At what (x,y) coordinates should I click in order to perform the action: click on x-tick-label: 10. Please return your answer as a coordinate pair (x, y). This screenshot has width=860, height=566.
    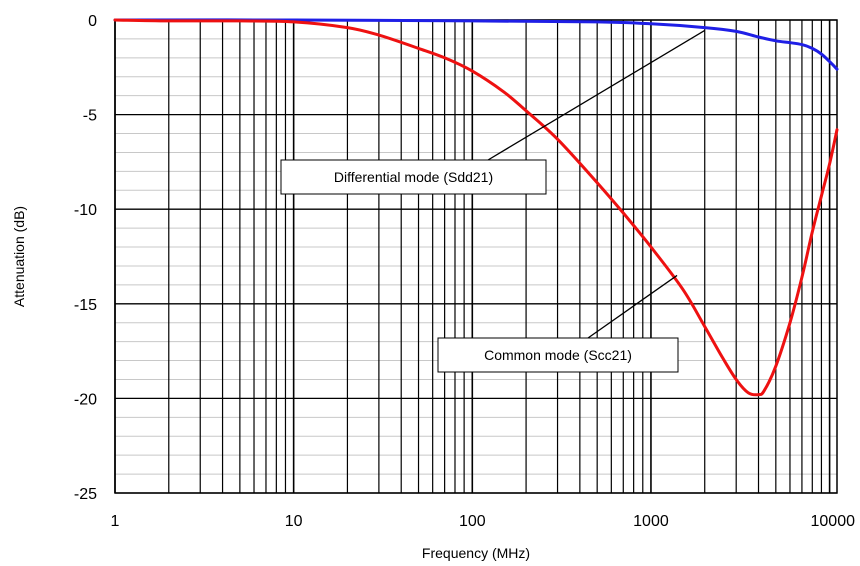
    Looking at the image, I should click on (294, 521).